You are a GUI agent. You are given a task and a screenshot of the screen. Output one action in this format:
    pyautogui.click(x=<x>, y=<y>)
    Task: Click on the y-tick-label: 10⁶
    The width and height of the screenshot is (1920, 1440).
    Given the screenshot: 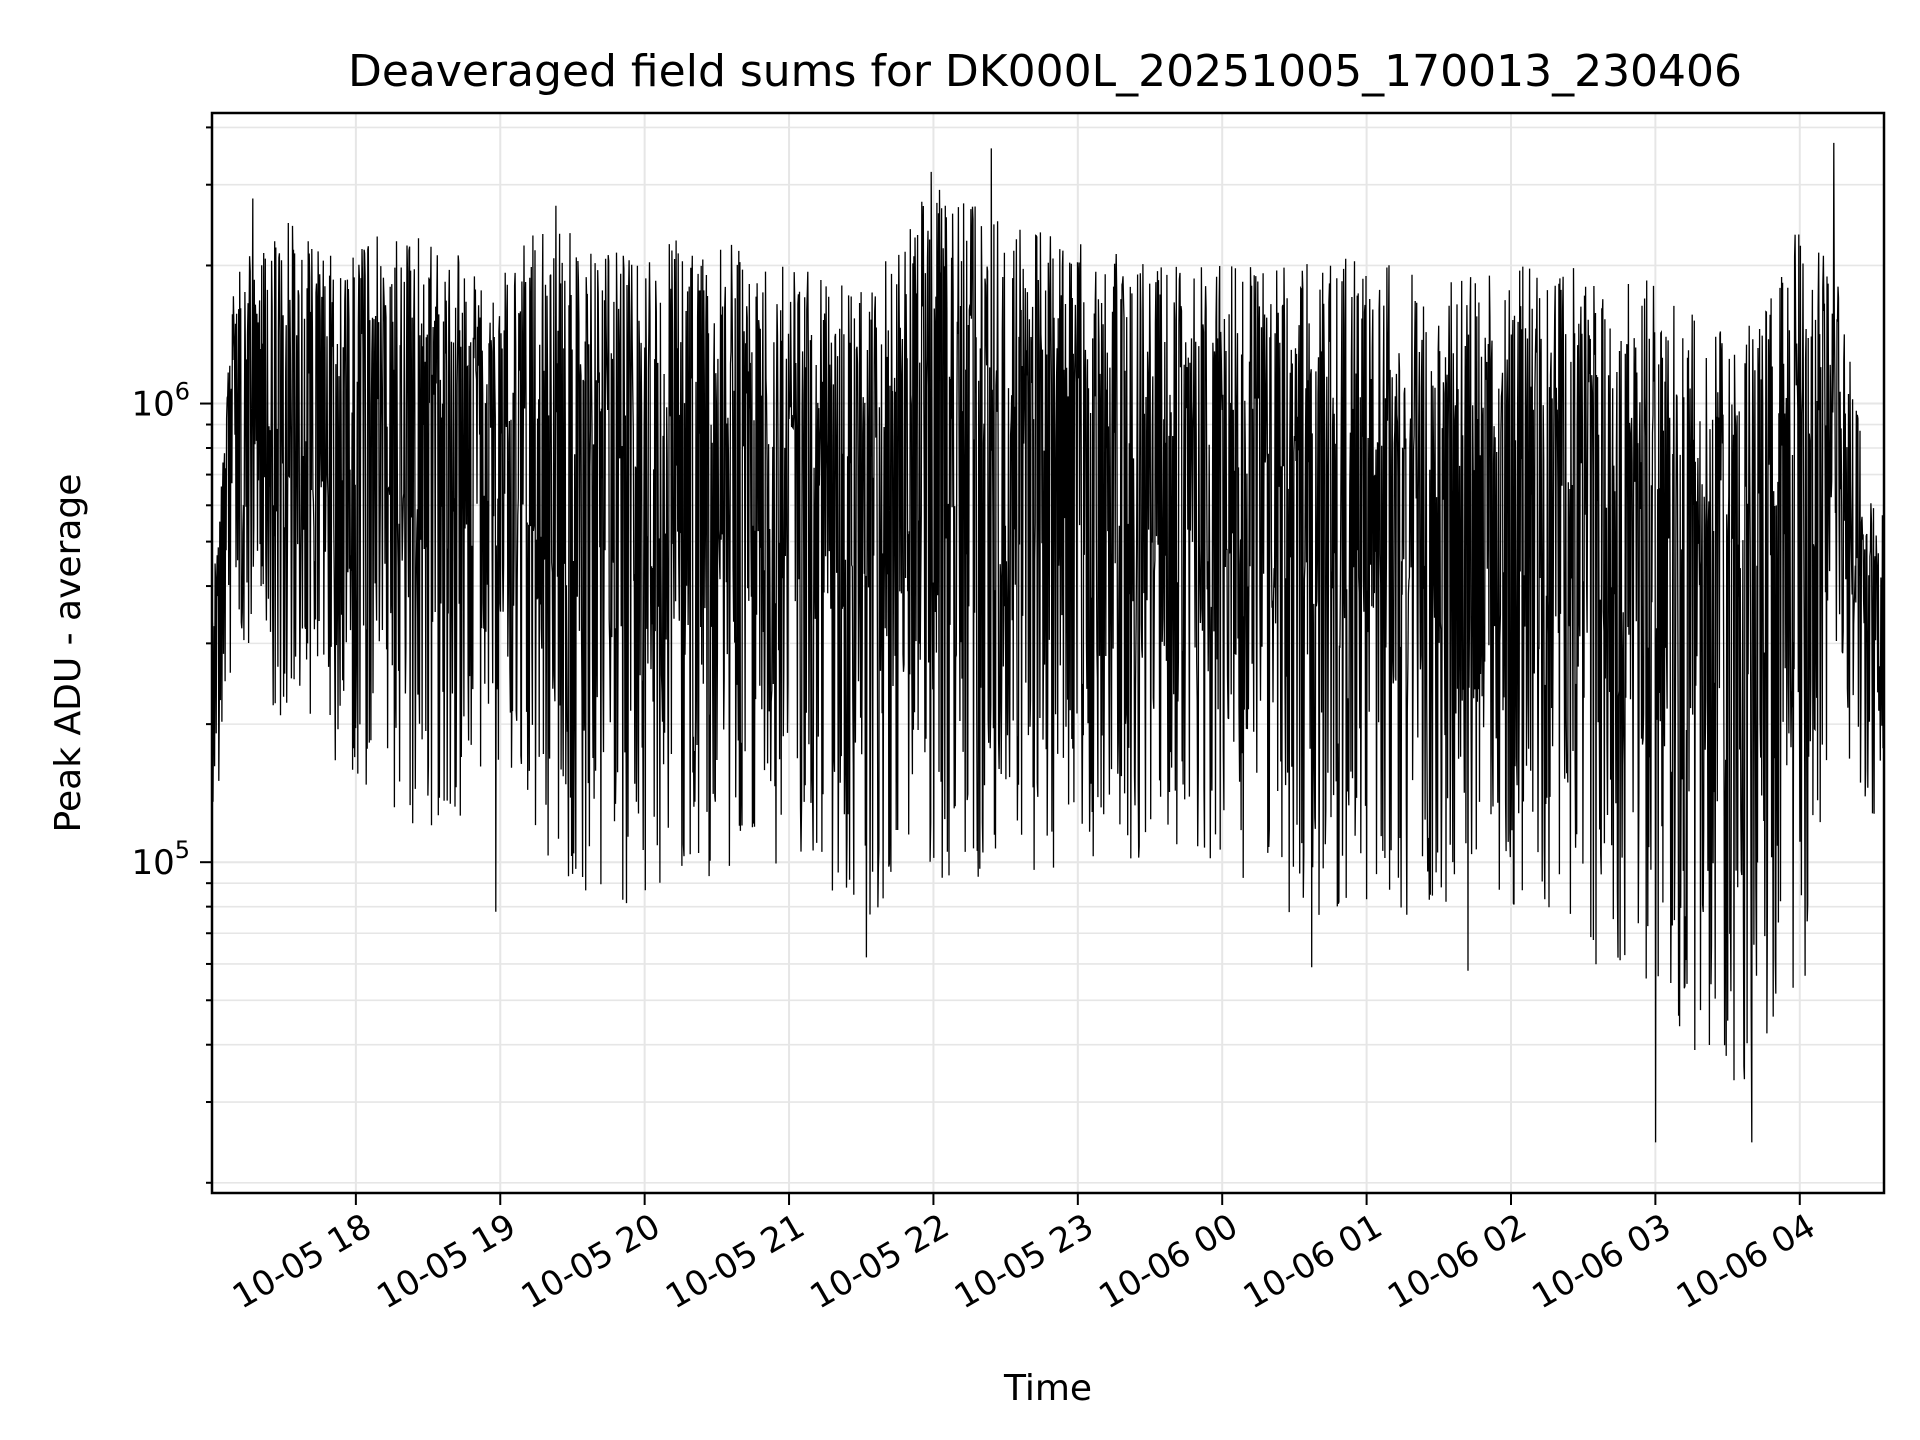 What is the action you would take?
    pyautogui.click(x=160, y=401)
    